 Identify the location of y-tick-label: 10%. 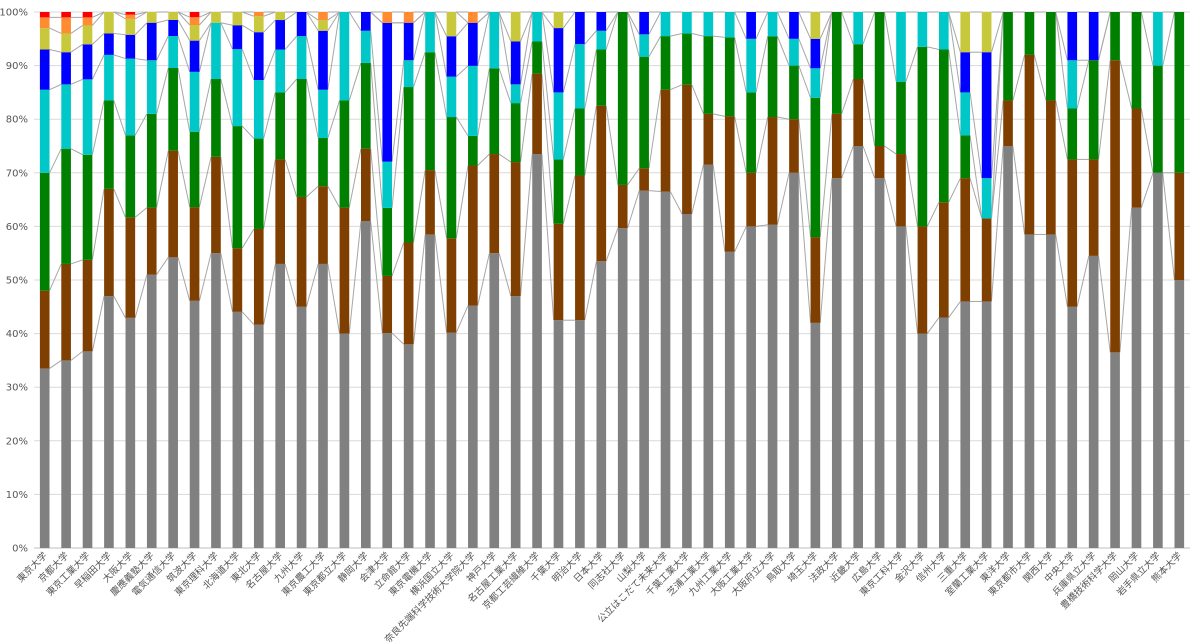
(17, 495).